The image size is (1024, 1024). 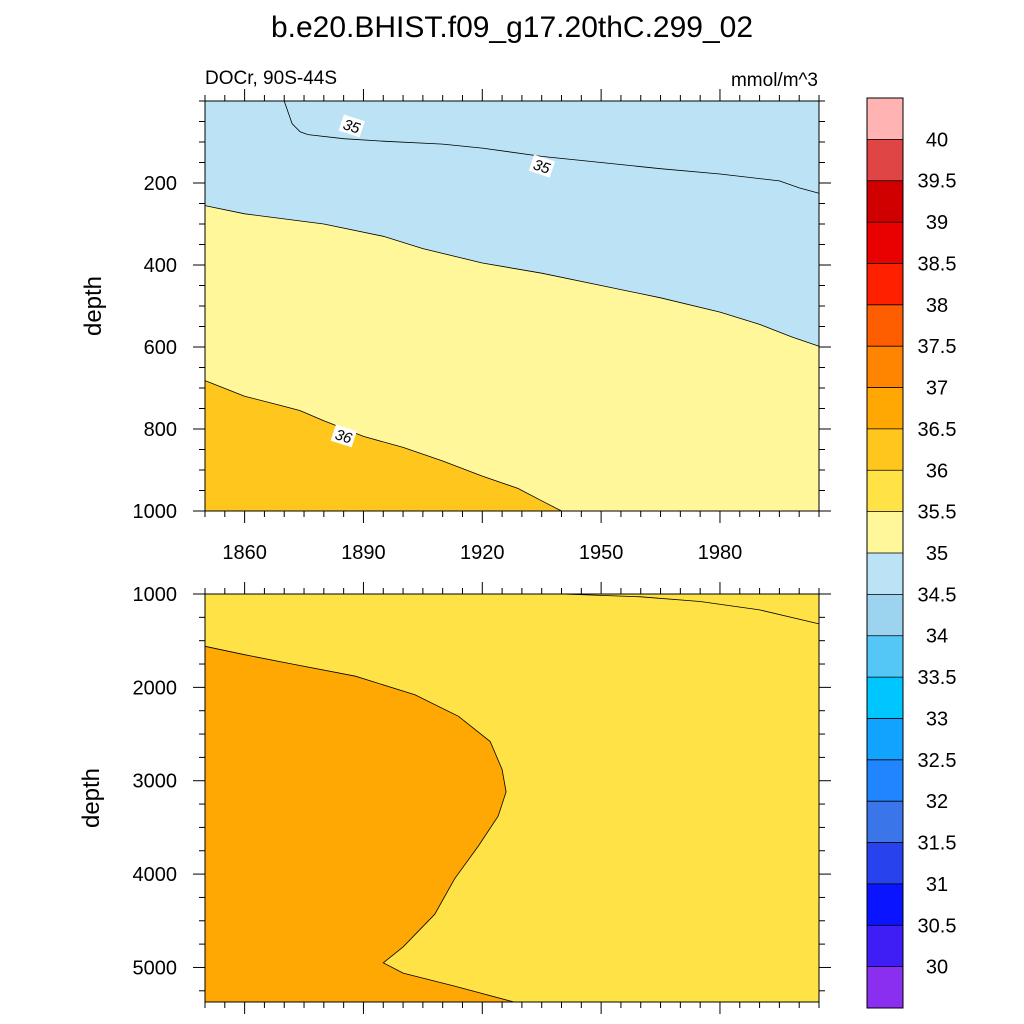 I want to click on contour-fill-35.5-36, so click(x=690, y=609).